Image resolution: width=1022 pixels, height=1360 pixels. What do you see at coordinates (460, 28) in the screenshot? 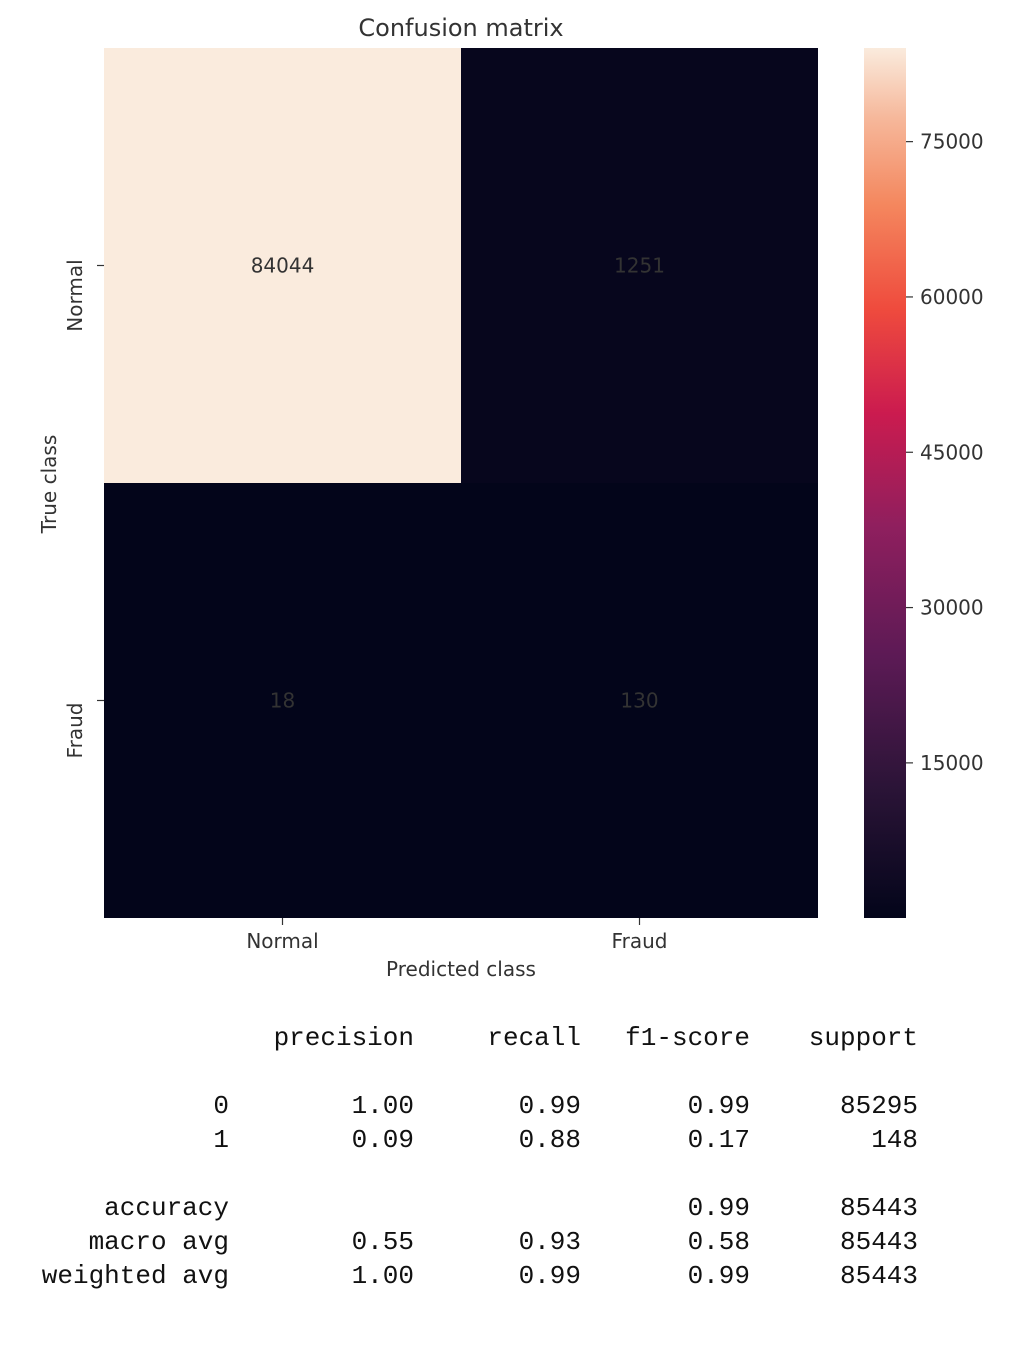
I see `chart-title: Confusion matrix` at bounding box center [460, 28].